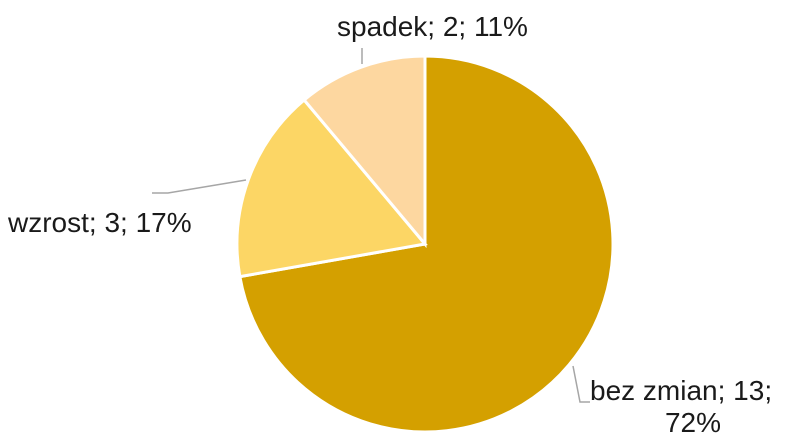 The image size is (798, 438). I want to click on pie-slice-spadek, so click(364, 151).